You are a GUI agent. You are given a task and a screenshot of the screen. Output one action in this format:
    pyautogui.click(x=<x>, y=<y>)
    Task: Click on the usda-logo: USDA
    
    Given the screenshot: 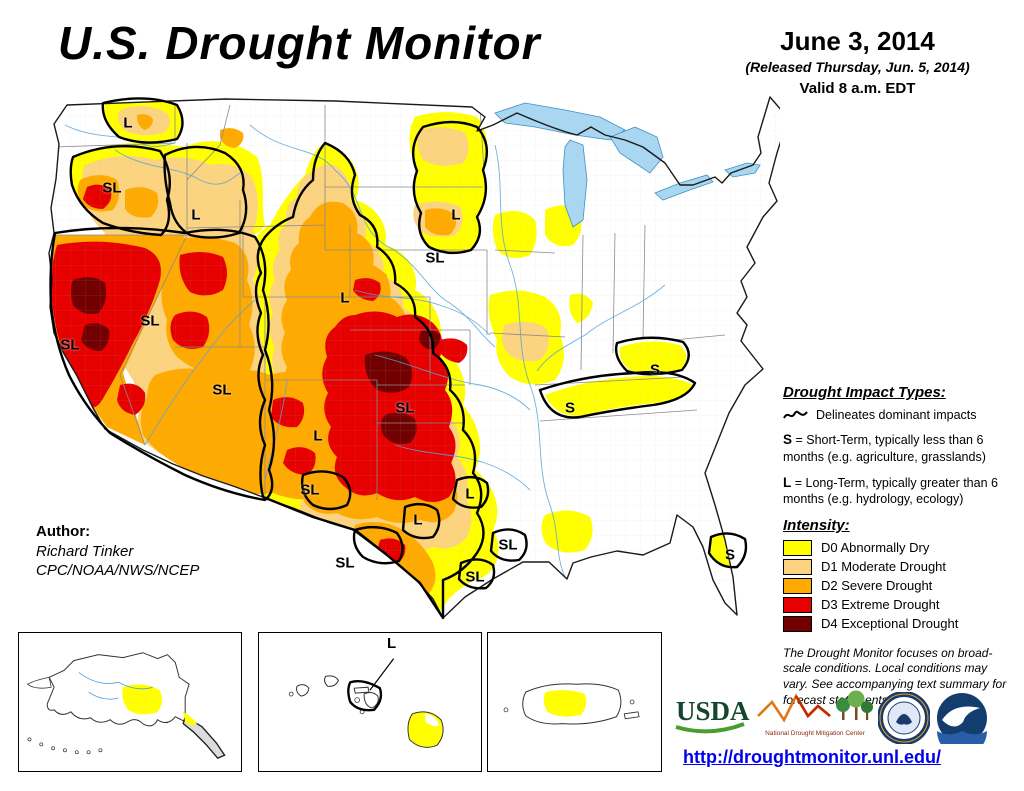 What is the action you would take?
    pyautogui.click(x=710, y=715)
    